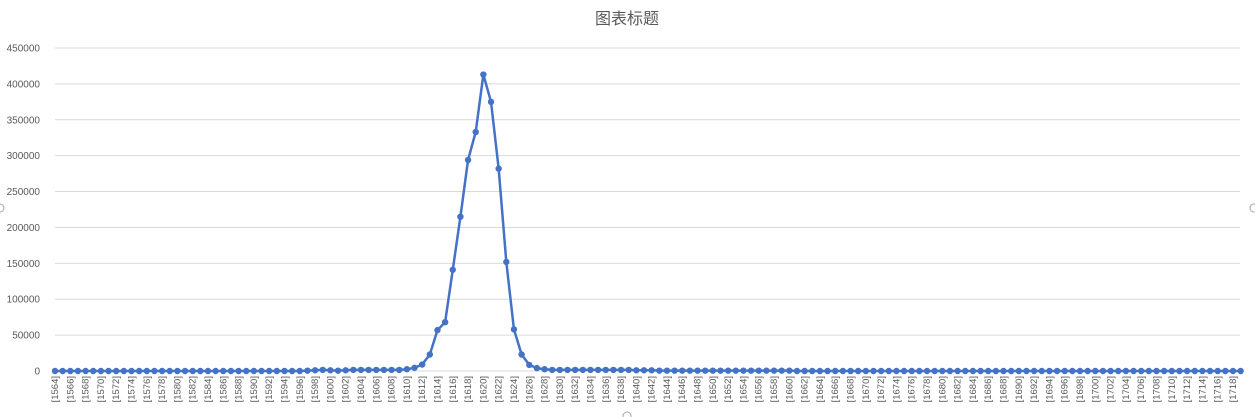  What do you see at coordinates (1157, 389) in the screenshot?
I see `x-tick-label: [1708]` at bounding box center [1157, 389].